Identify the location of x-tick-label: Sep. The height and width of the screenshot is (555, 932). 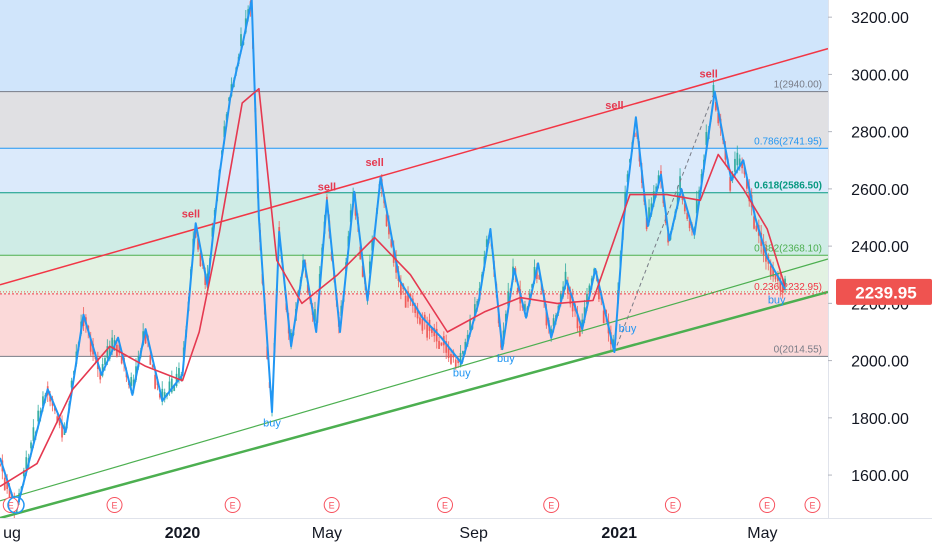
(473, 533).